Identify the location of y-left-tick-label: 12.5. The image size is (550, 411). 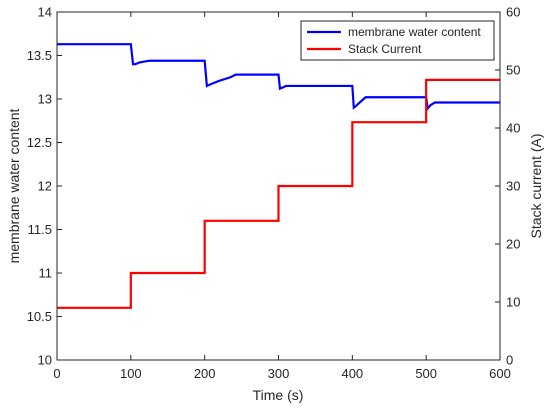
(39, 142).